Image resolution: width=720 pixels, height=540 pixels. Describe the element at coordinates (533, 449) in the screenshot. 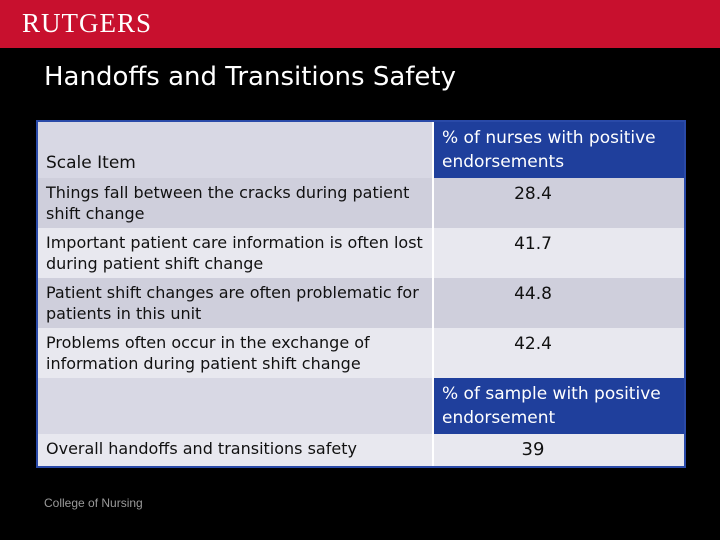

I see `summary-value: 39` at that location.